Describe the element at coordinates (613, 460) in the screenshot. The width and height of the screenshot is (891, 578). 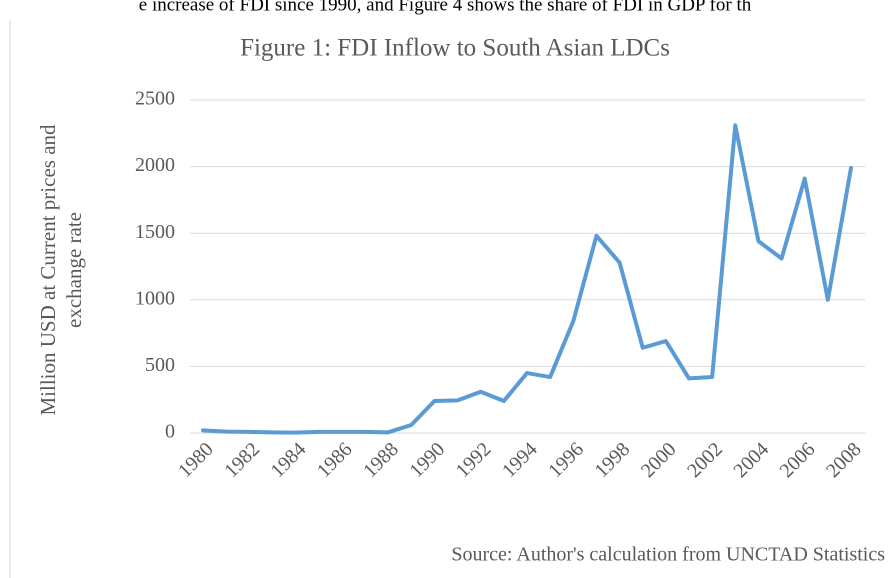
I see `x-tick-label: 1998` at that location.